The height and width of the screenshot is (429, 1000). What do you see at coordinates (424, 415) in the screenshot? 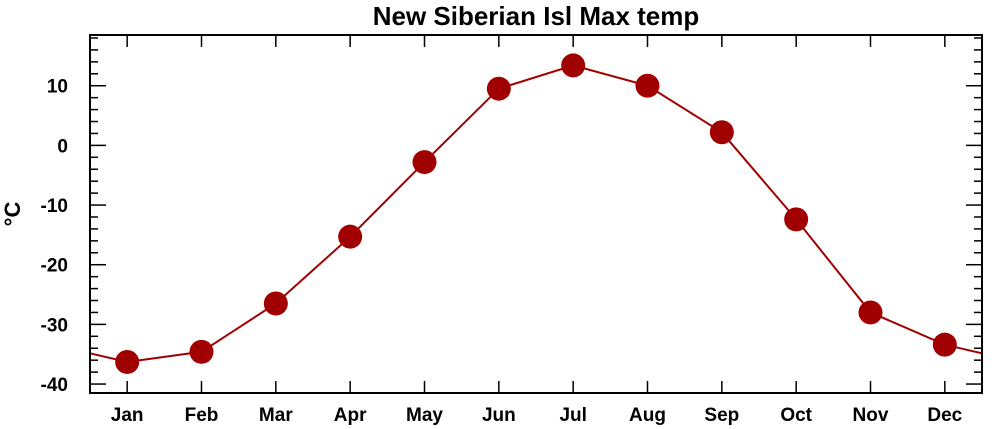
I see `x-tick-label: May` at bounding box center [424, 415].